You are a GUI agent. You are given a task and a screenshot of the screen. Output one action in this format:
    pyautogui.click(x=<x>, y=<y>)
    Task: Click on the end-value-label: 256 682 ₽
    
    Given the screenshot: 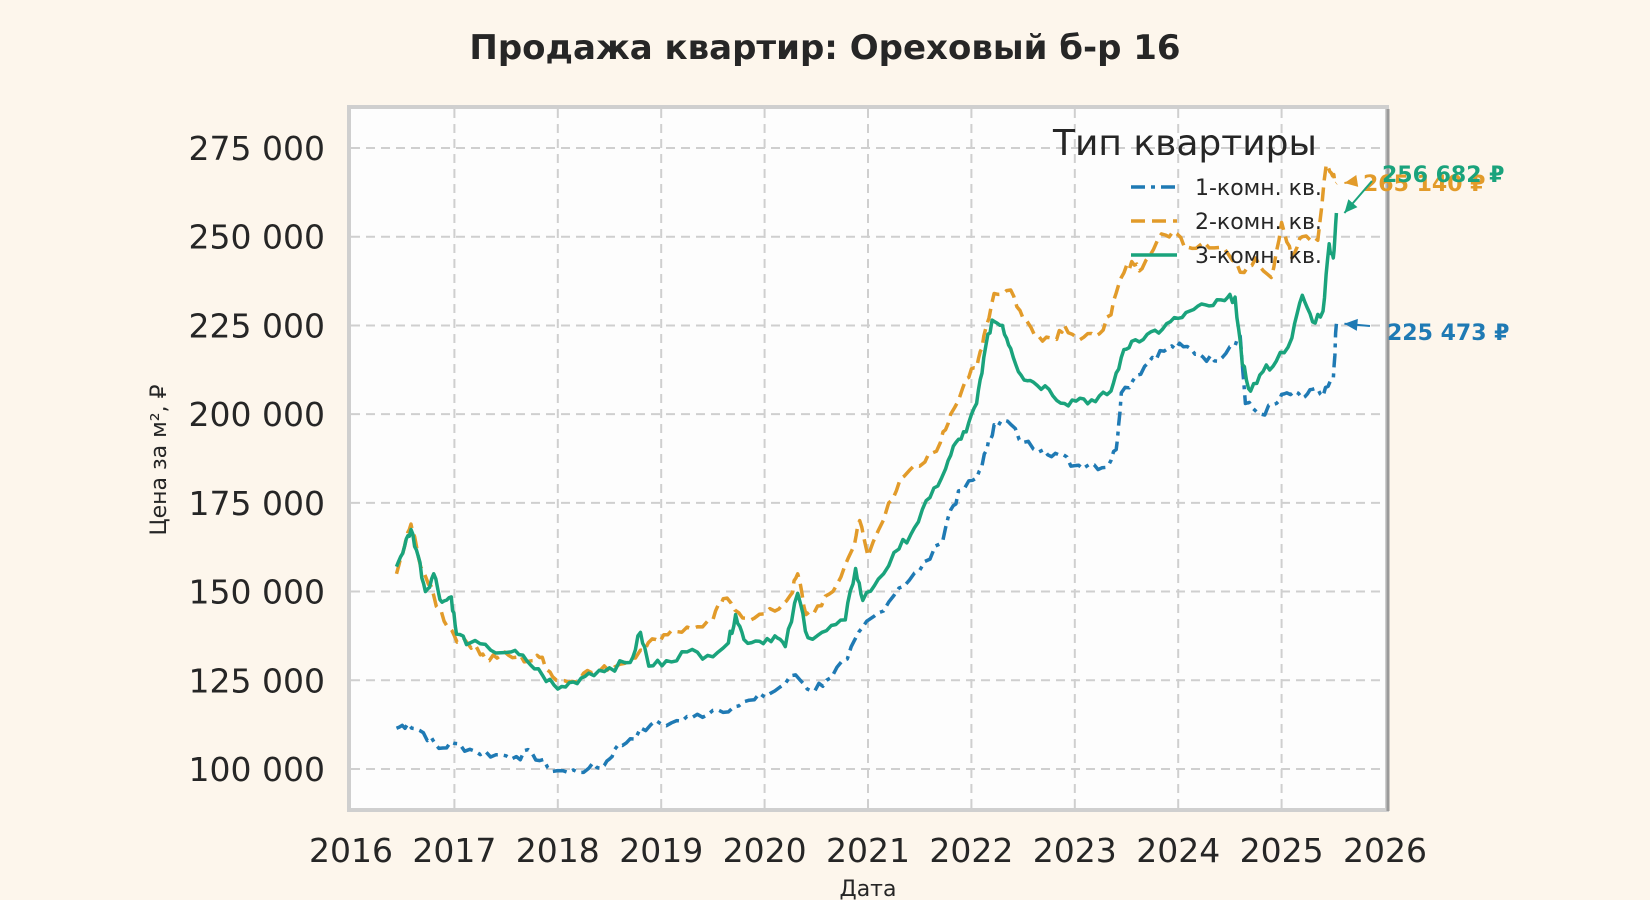 What is the action you would take?
    pyautogui.click(x=1443, y=175)
    